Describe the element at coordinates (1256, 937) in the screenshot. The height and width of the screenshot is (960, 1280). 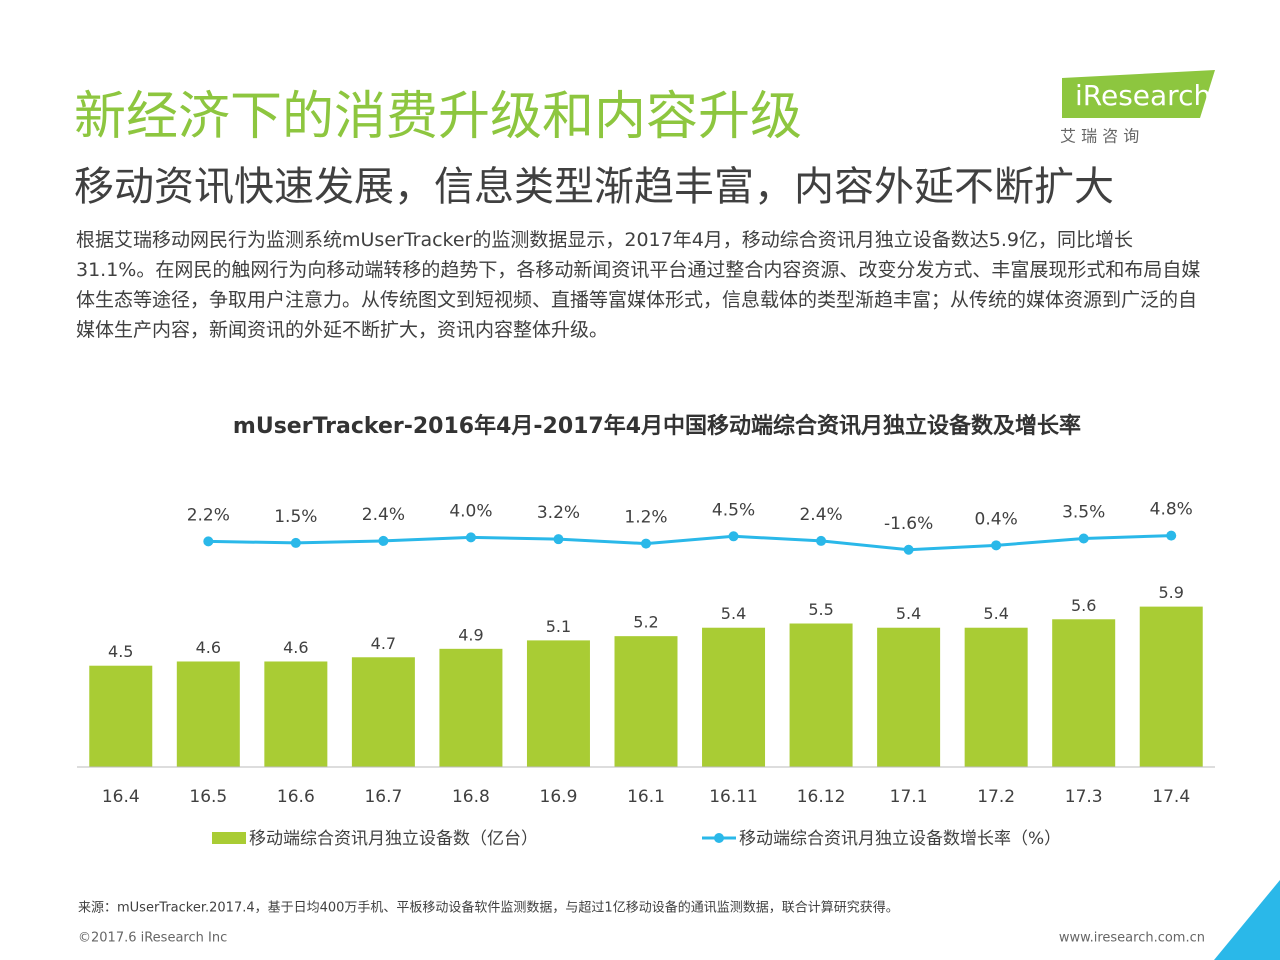
I see `page-number: 6` at that location.